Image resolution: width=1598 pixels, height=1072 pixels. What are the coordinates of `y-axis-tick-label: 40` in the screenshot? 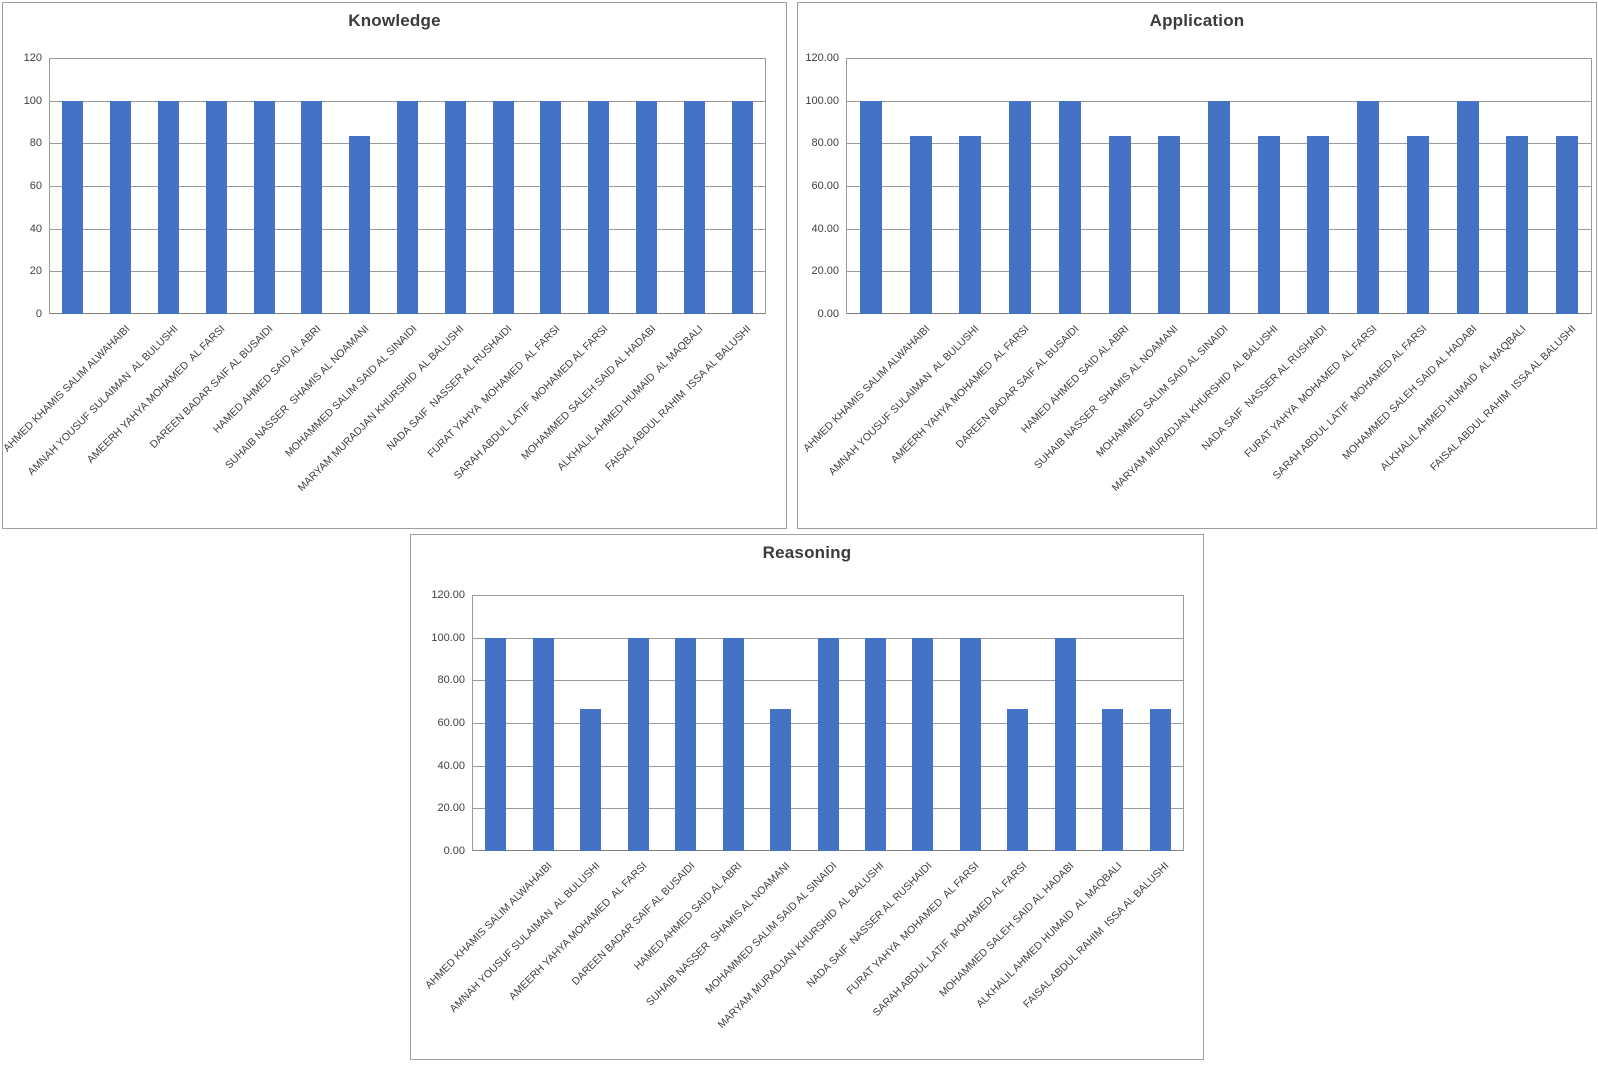 It's located at (35, 228).